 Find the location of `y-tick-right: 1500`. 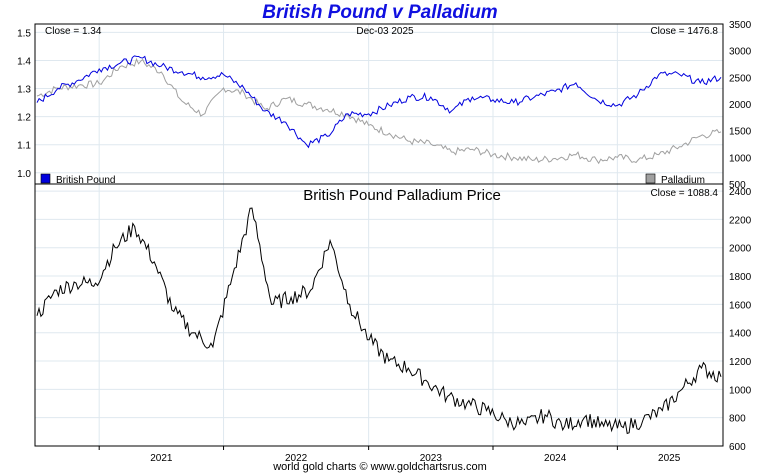

y-tick-right: 1500 is located at coordinates (740, 132).